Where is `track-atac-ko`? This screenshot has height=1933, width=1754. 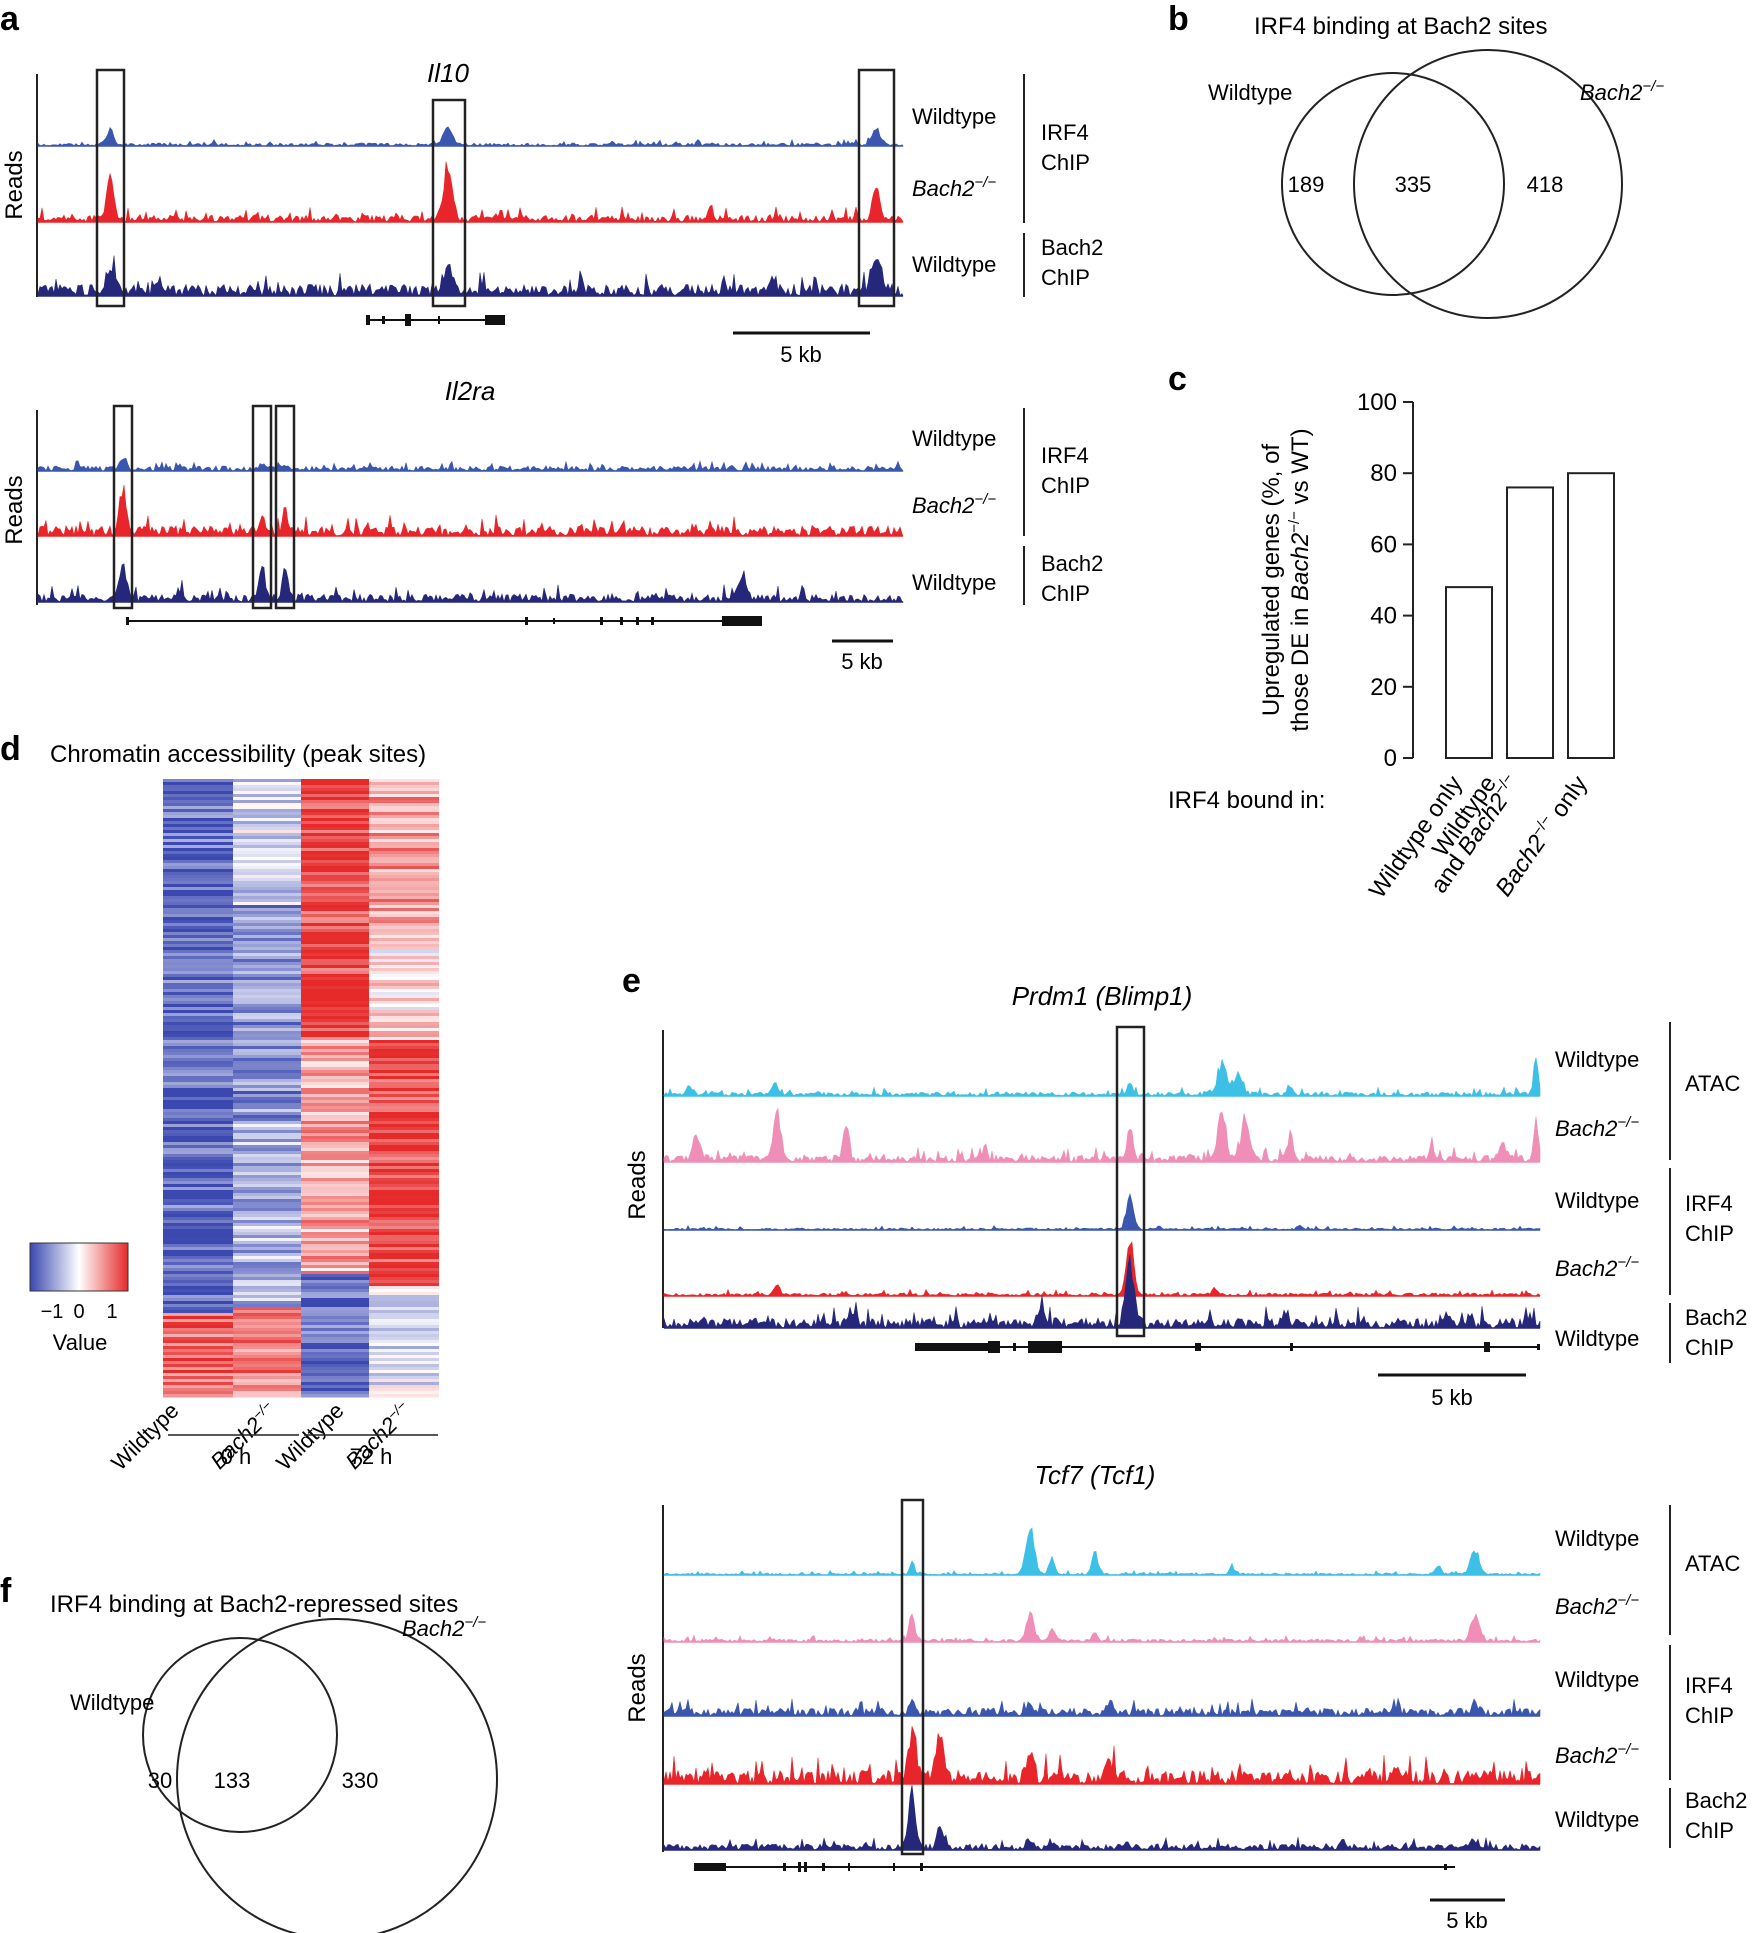 track-atac-ko is located at coordinates (1102, 1627).